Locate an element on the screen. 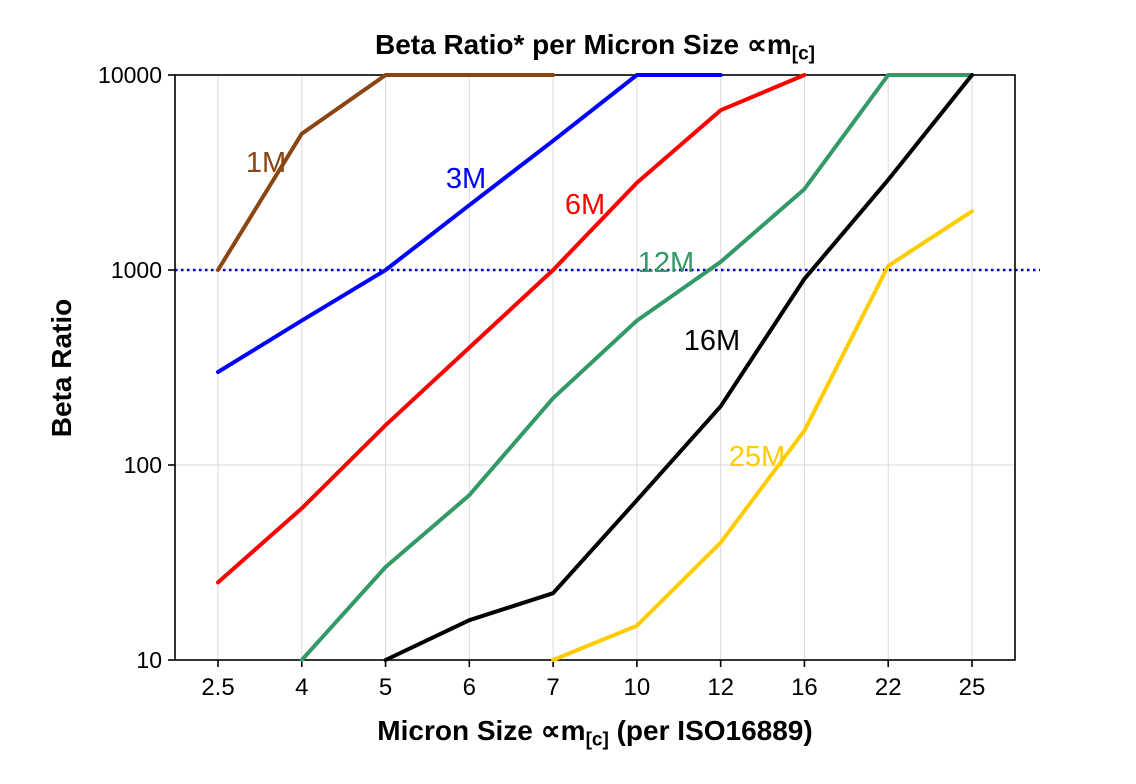 This screenshot has width=1136, height=784. x-tick-label: 22 is located at coordinates (888, 687).